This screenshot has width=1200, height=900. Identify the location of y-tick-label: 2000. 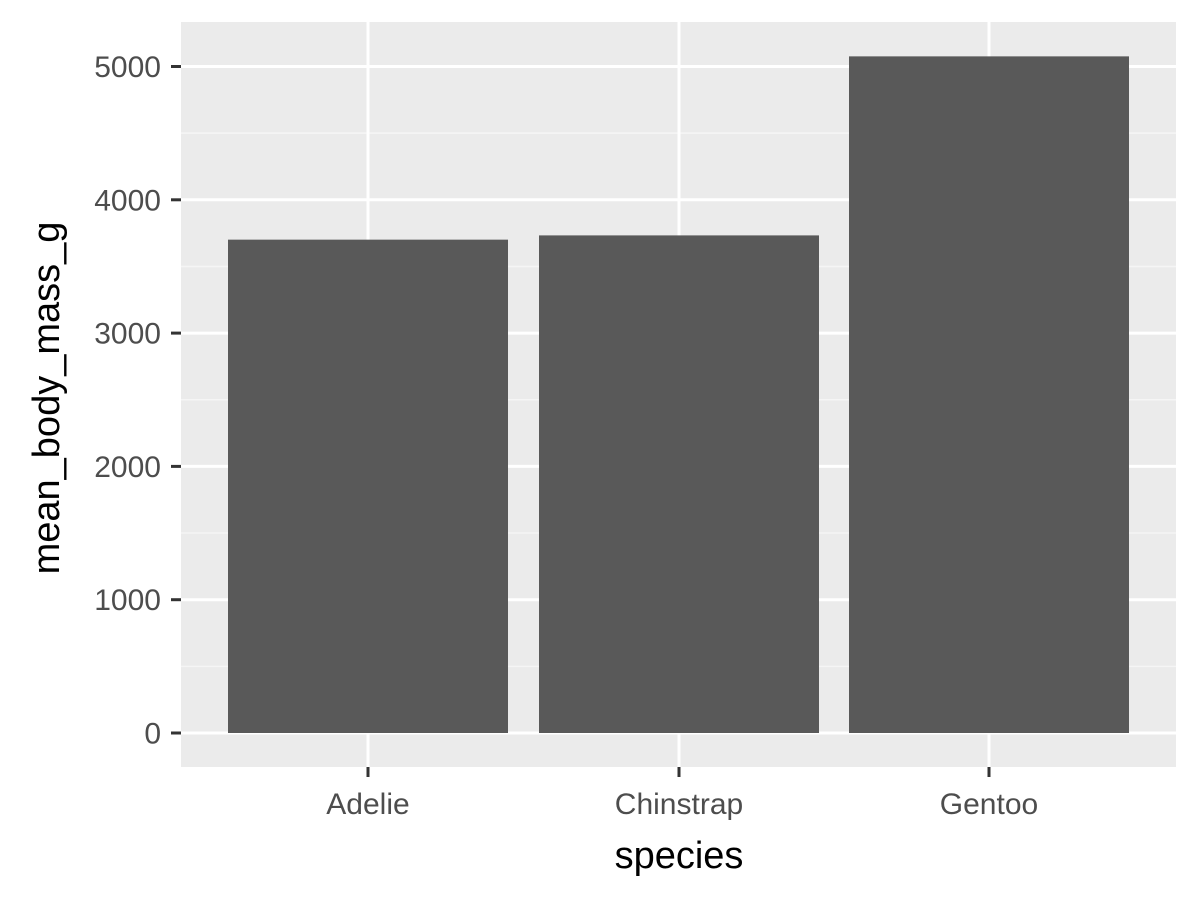
(127, 467).